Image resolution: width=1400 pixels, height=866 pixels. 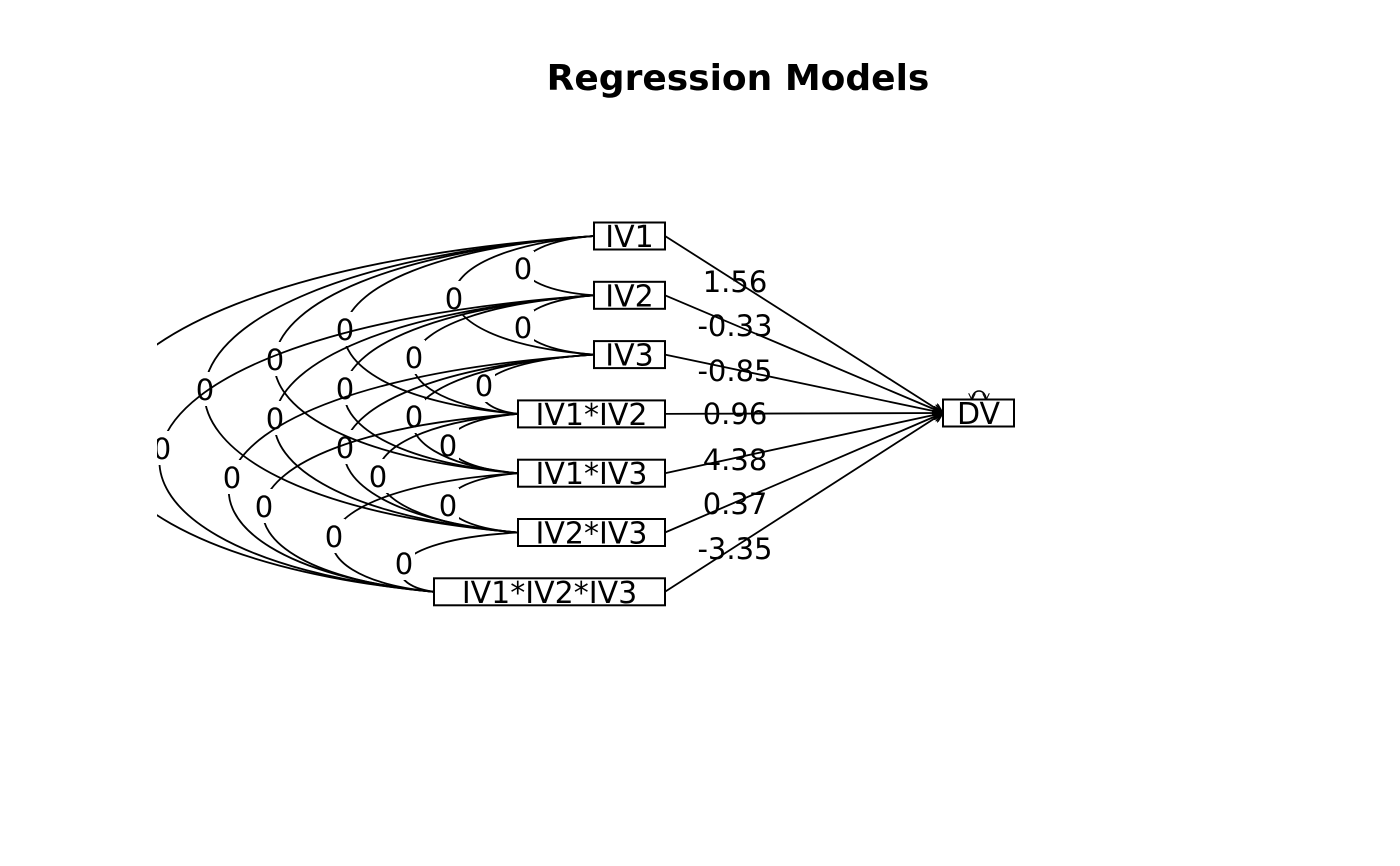 I want to click on regression-path: 0.96, so click(x=803, y=414).